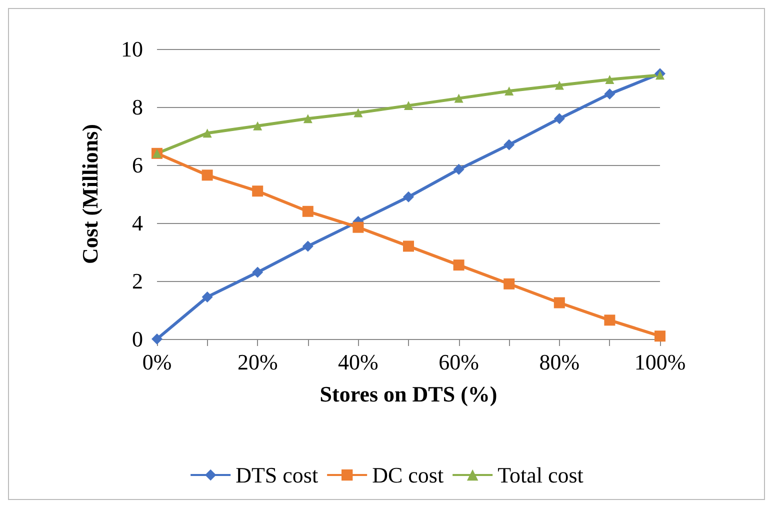  I want to click on y-axis-title: Cost (Millions), so click(90, 194).